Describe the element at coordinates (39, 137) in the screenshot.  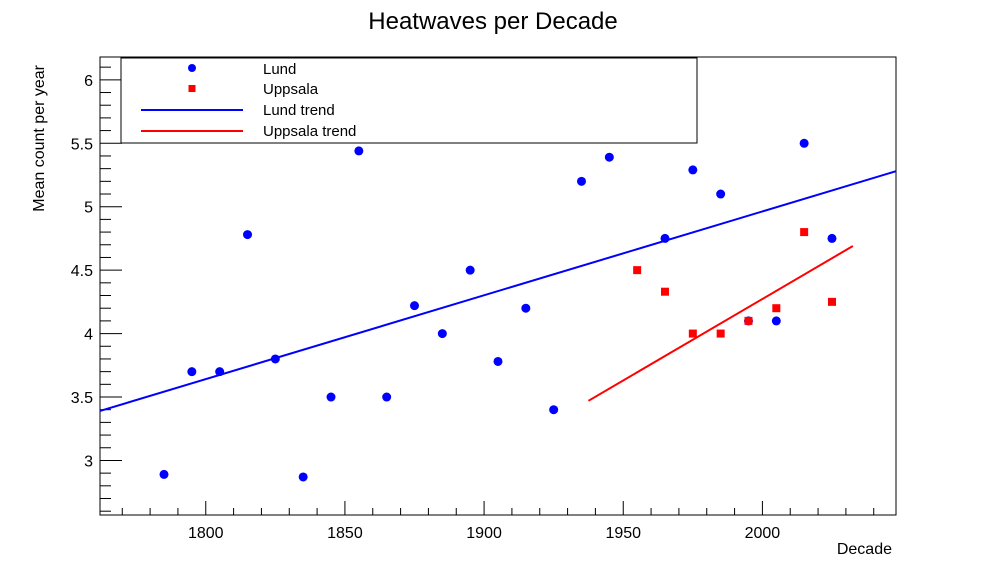
I see `y-axis-label: Mean count per year` at that location.